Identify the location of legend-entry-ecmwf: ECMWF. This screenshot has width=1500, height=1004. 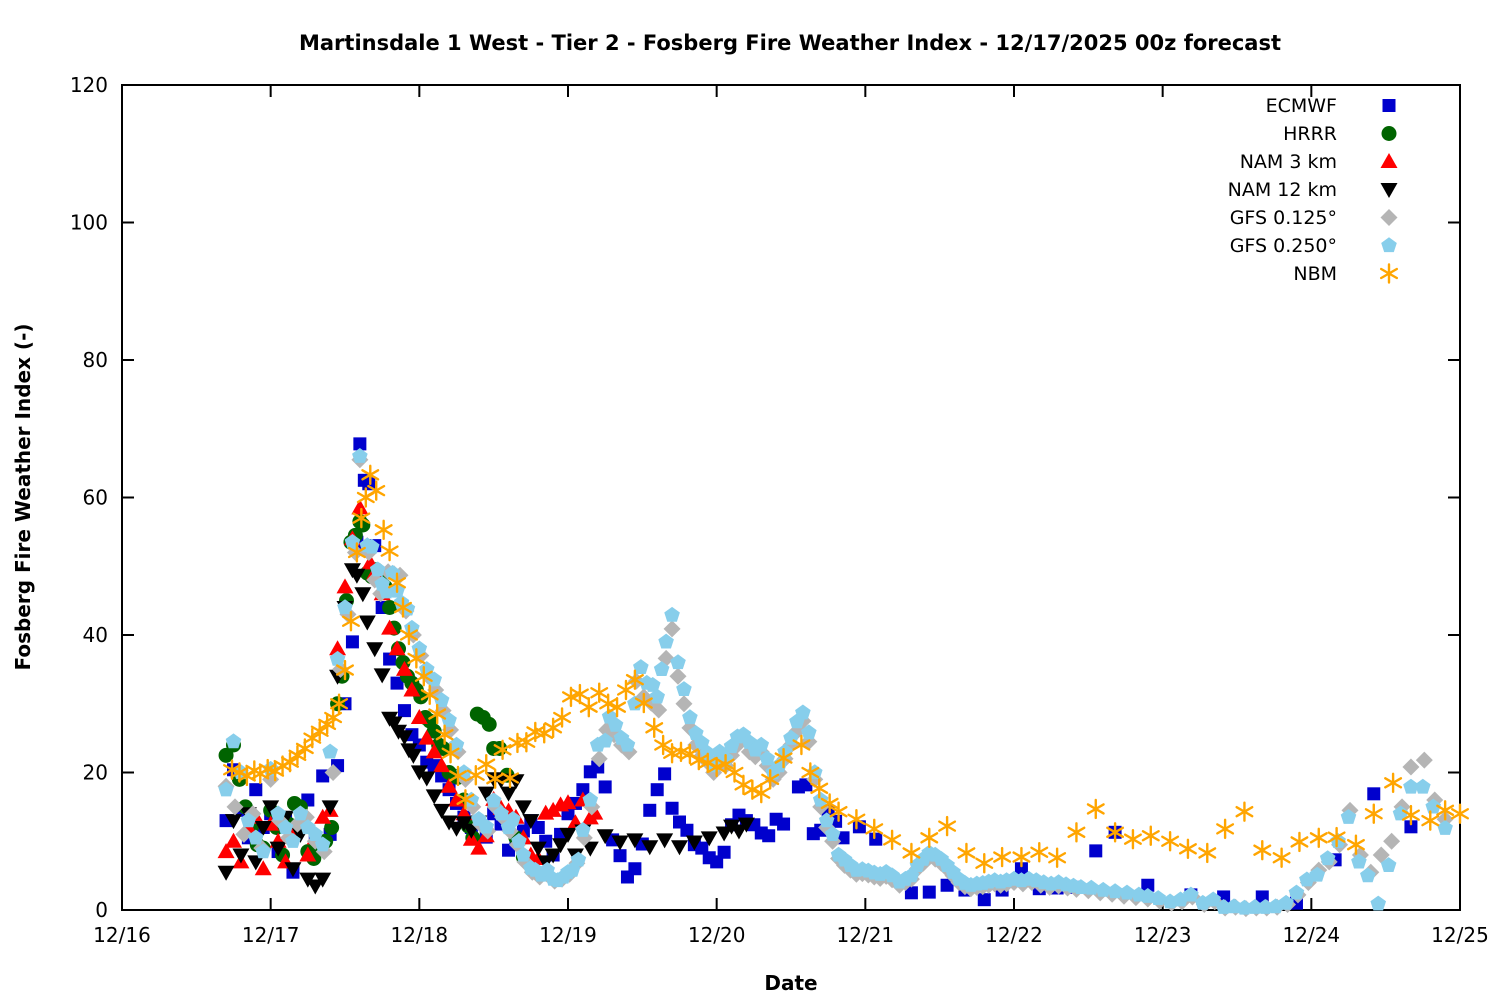
(1331, 106).